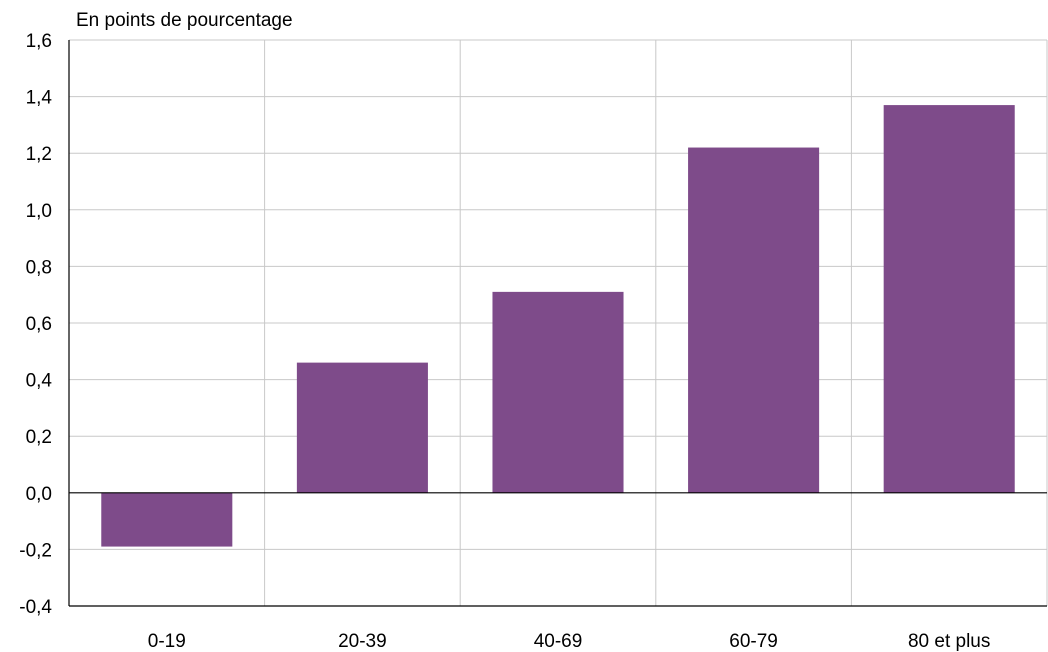  I want to click on x-tick-label: 60-79, so click(753, 641).